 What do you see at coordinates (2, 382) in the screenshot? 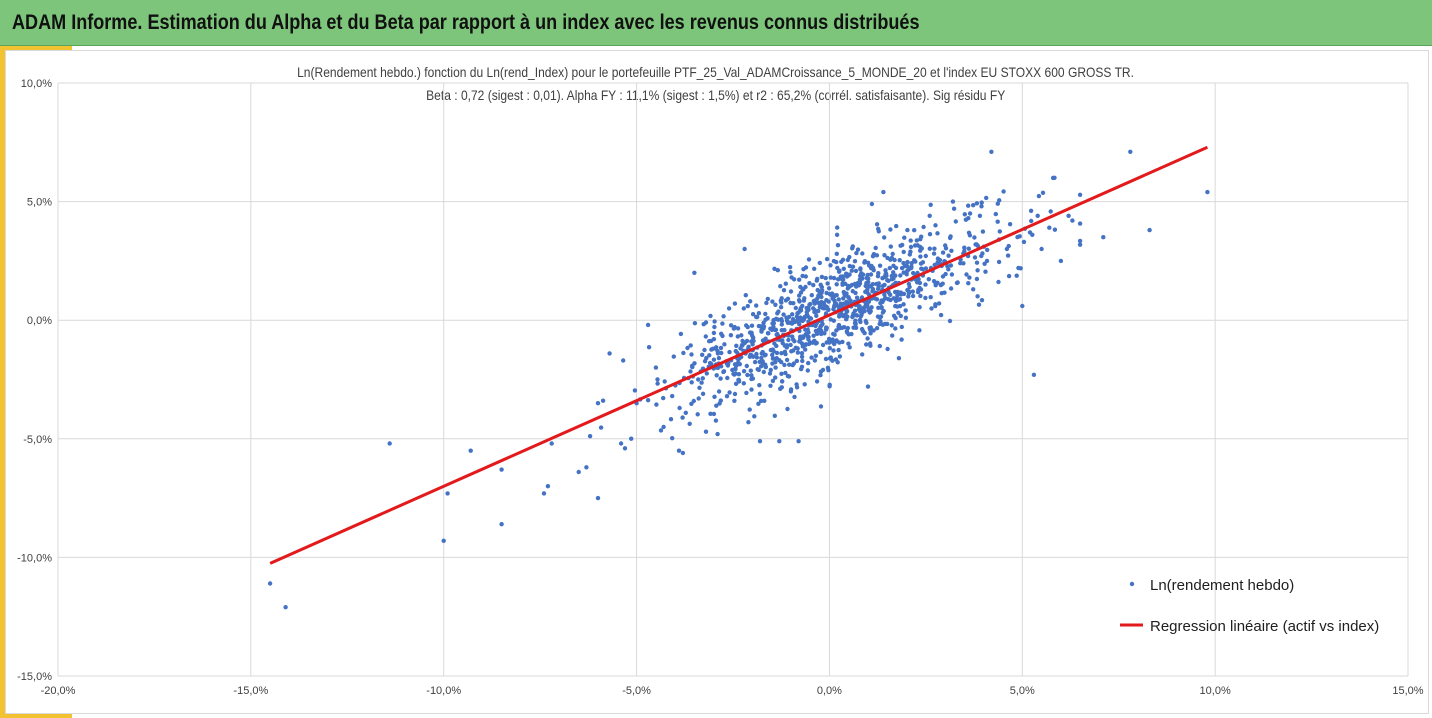
I see `accent-tab` at bounding box center [2, 382].